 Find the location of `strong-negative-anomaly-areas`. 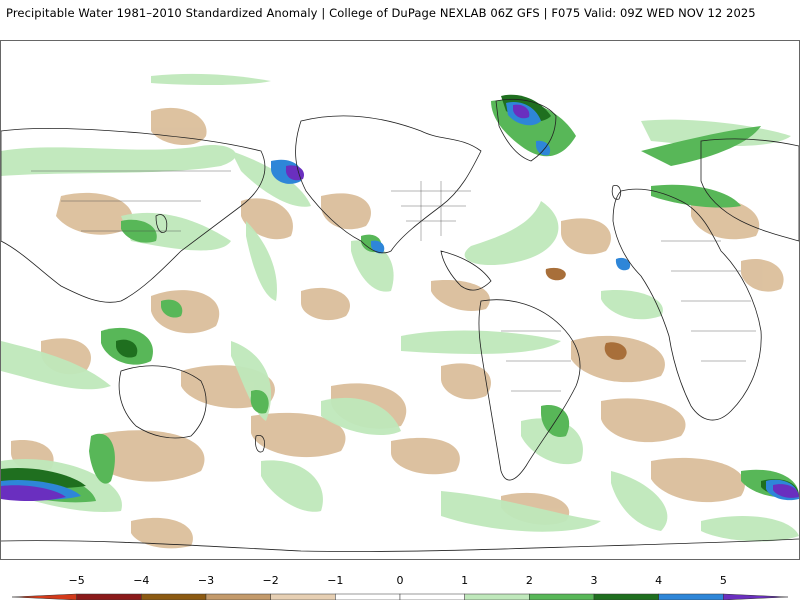

strong-negative-anomaly-areas is located at coordinates (586, 313).